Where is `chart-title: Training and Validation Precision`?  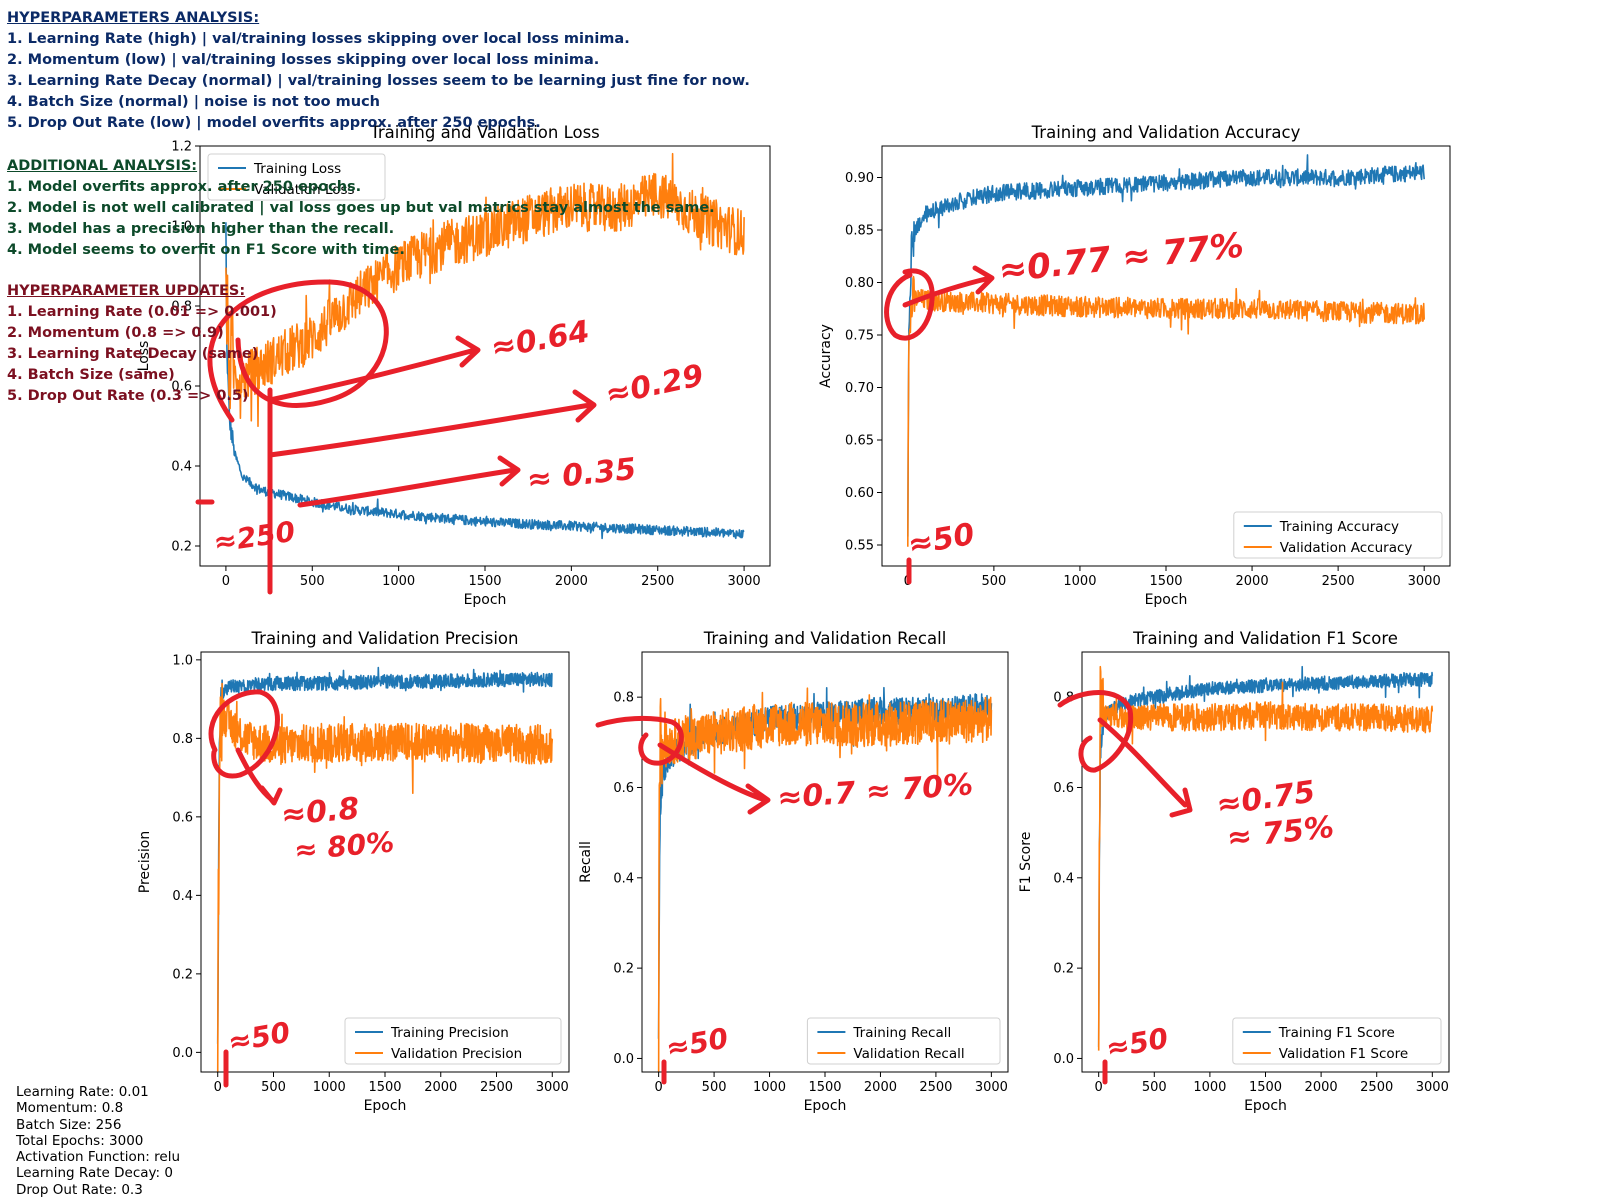
chart-title: Training and Validation Precision is located at coordinates (385, 638).